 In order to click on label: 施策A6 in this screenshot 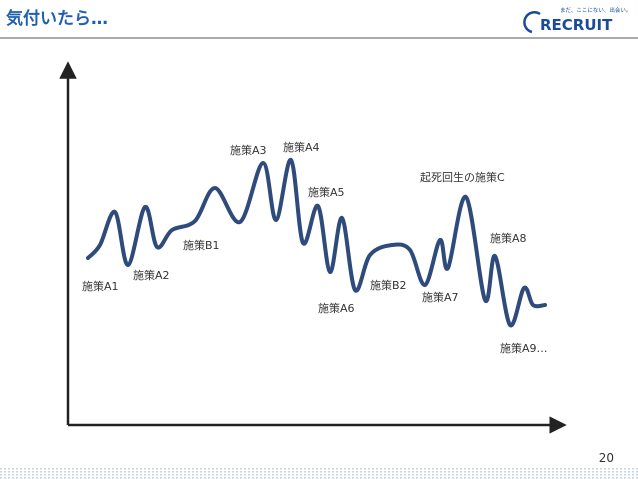, I will do `click(336, 308)`.